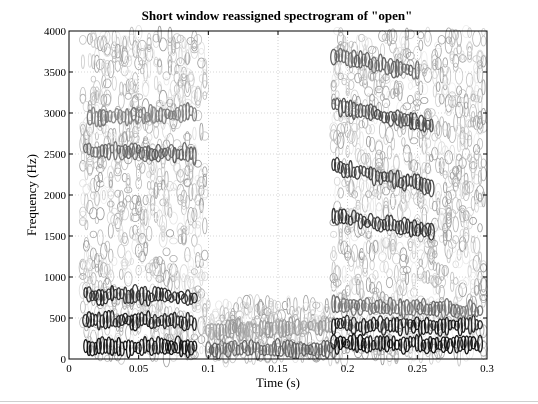 This screenshot has height=404, width=538. What do you see at coordinates (55, 32) in the screenshot?
I see `y-tick-label: 4000` at bounding box center [55, 32].